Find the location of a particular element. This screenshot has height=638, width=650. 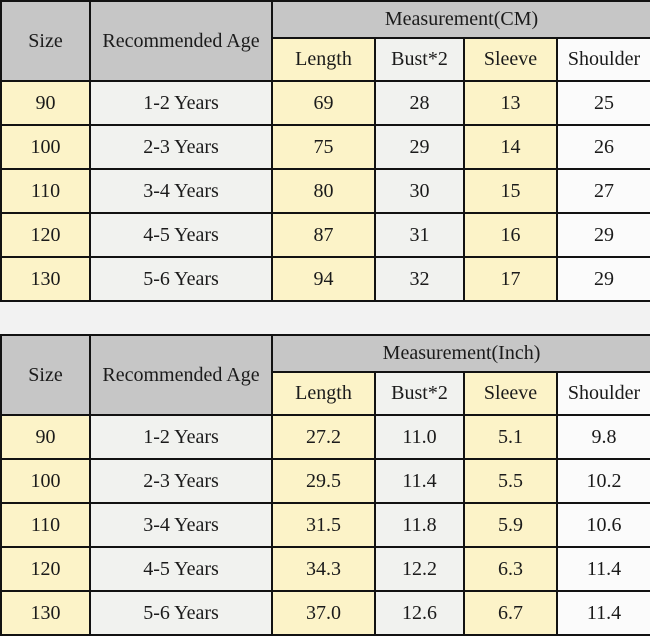

table-row: 120 4-5 Years 87 31 16 29 is located at coordinates (325, 235).